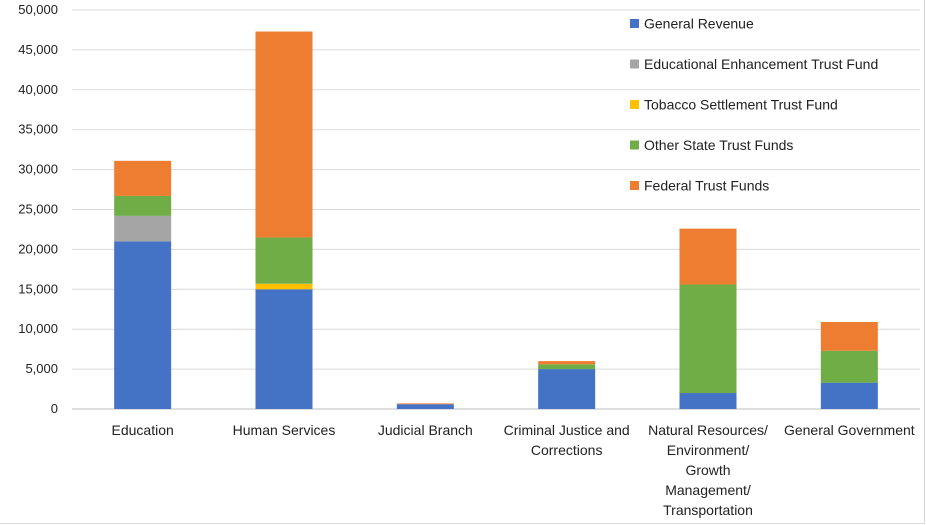 The width and height of the screenshot is (926, 525). Describe the element at coordinates (38, 169) in the screenshot. I see `y-tick-label: 30,000` at that location.